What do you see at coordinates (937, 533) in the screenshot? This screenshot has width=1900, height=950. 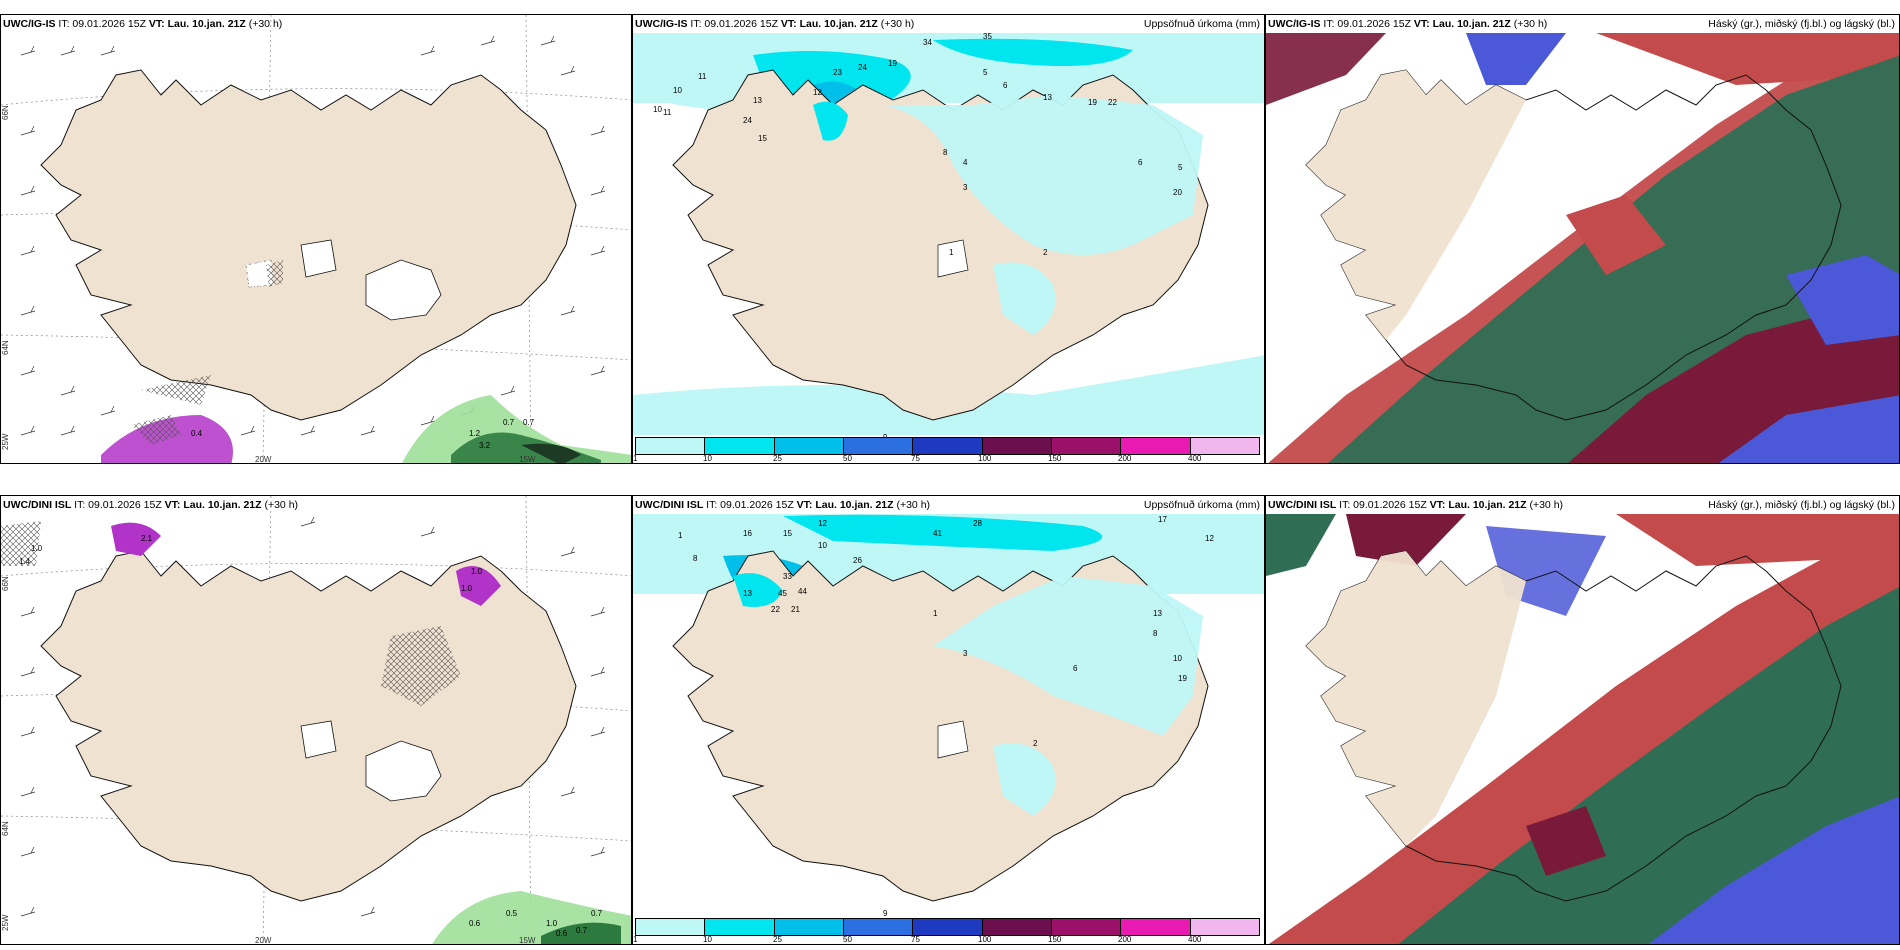 I see `svg-text: 41` at bounding box center [937, 533].